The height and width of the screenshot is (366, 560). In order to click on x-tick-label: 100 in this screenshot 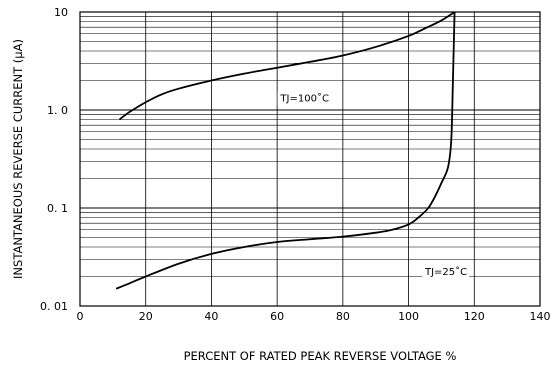, I will do `click(408, 316)`.